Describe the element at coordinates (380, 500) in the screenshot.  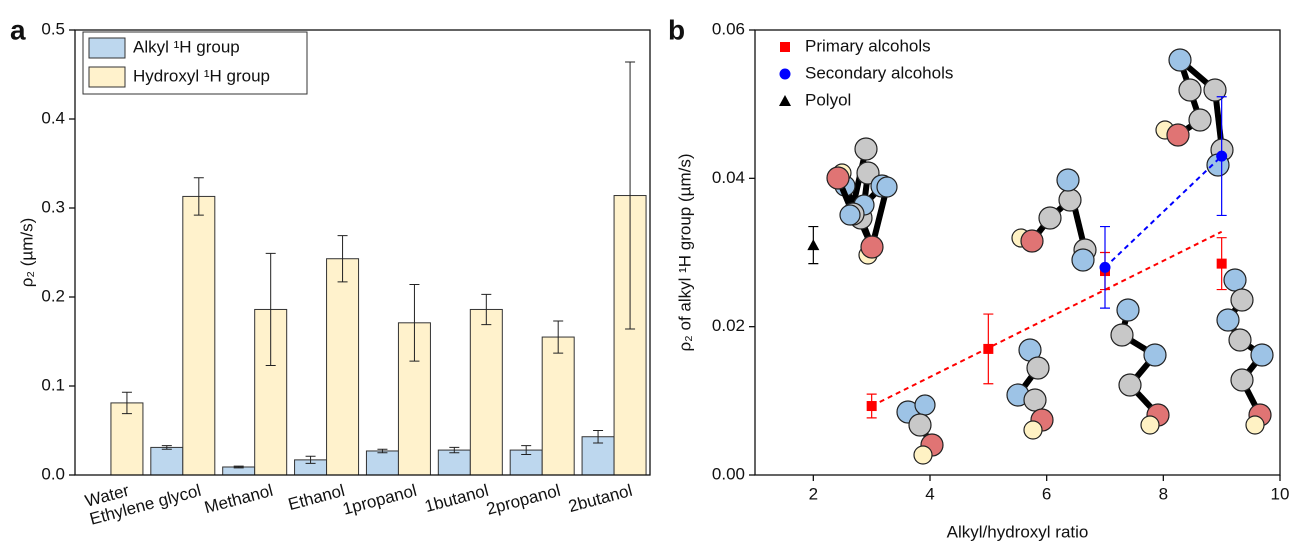
I see `x-tick-label: 1propanol` at that location.